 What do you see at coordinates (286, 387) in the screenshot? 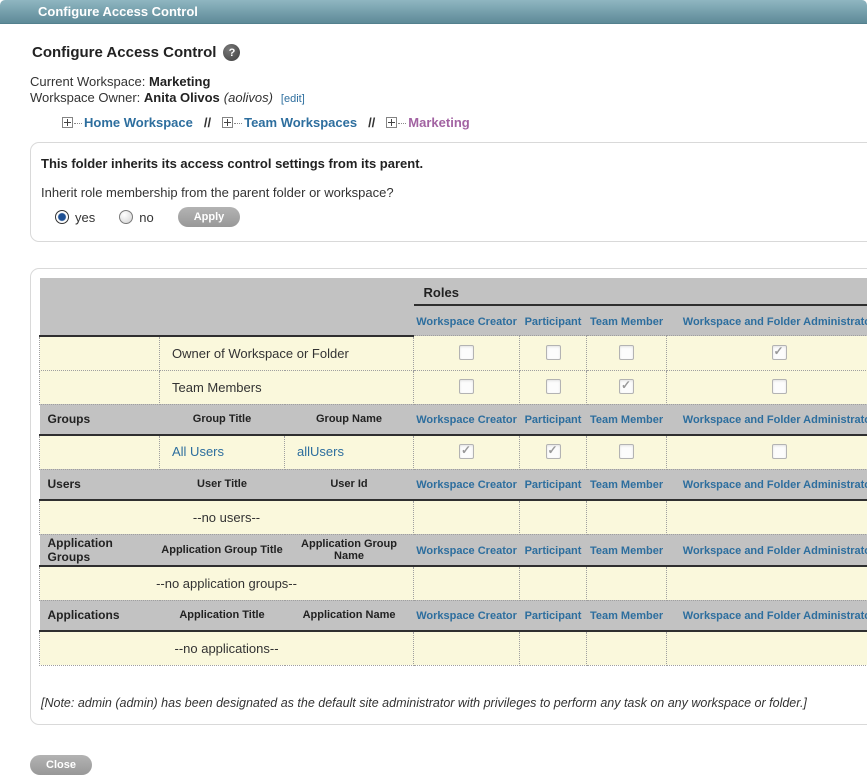
I see `builtin-role-label: Team Members` at bounding box center [286, 387].